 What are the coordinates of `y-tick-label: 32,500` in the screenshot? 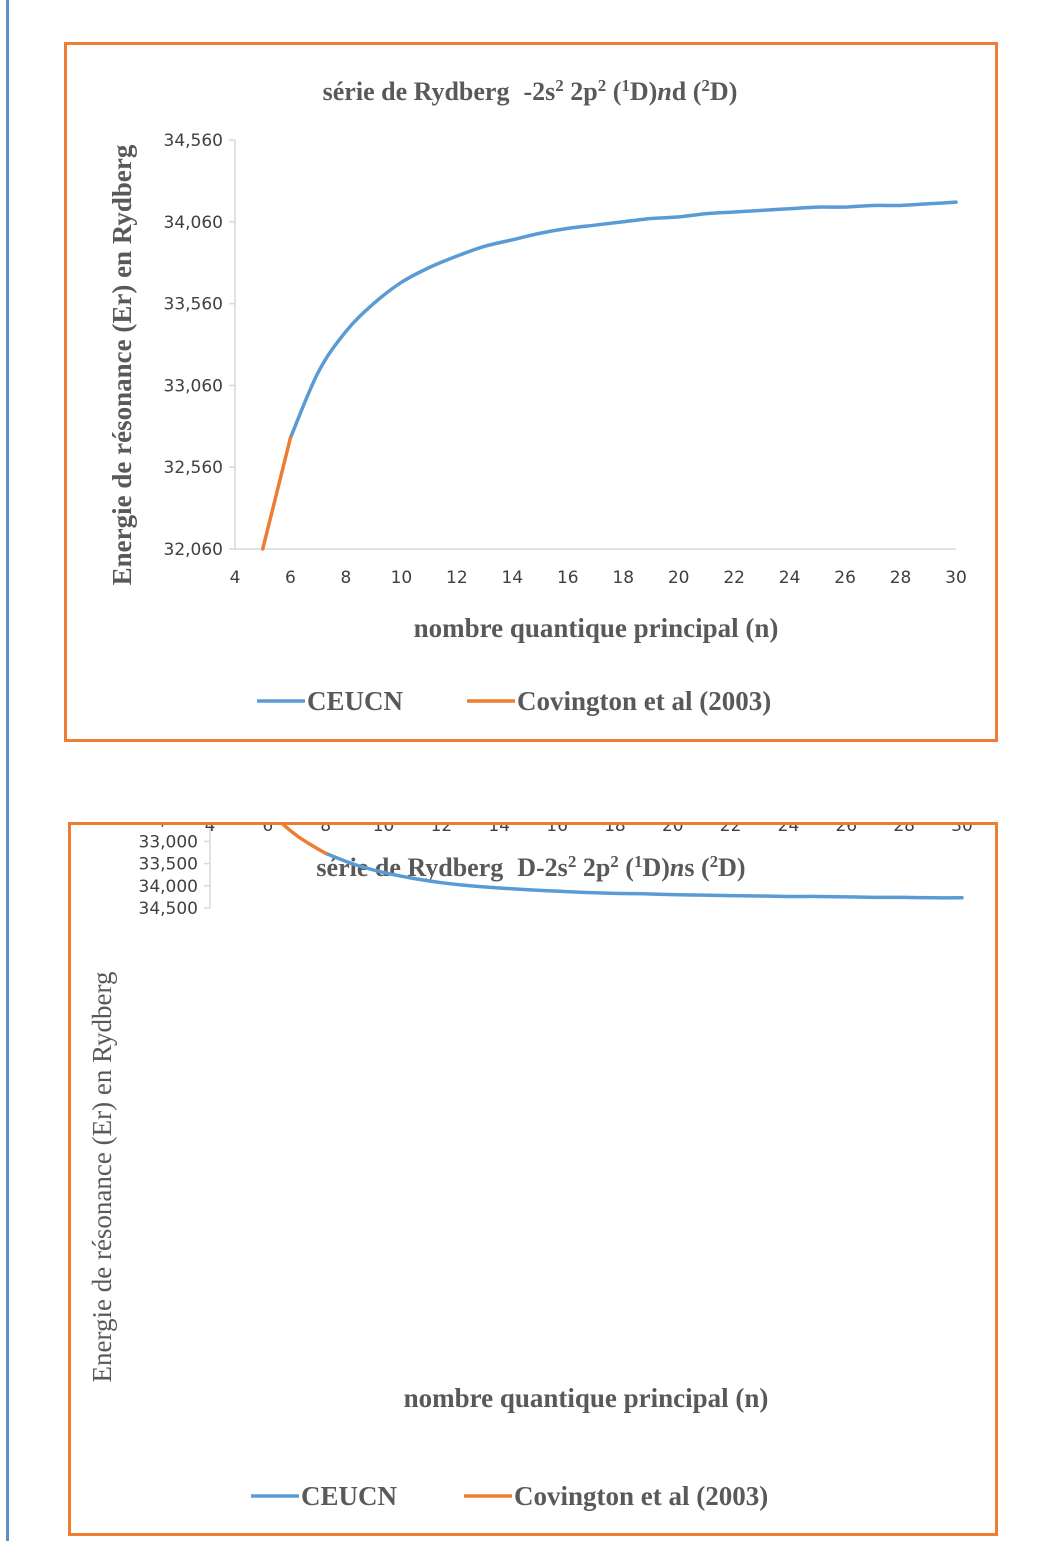 It's located at (168, 827).